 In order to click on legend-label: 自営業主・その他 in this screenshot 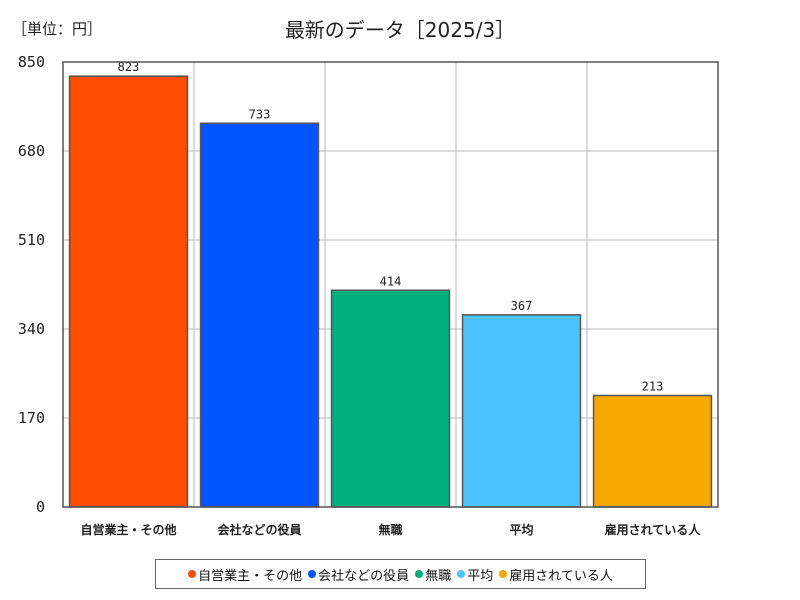, I will do `click(250, 576)`.